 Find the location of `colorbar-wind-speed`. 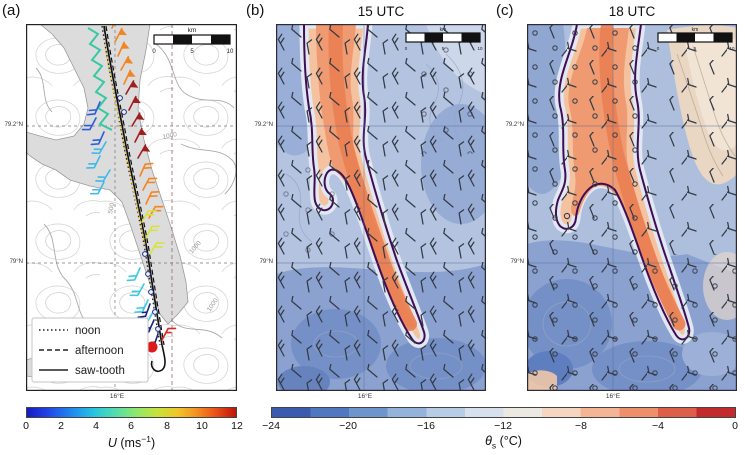

colorbar-wind-speed is located at coordinates (131, 412).